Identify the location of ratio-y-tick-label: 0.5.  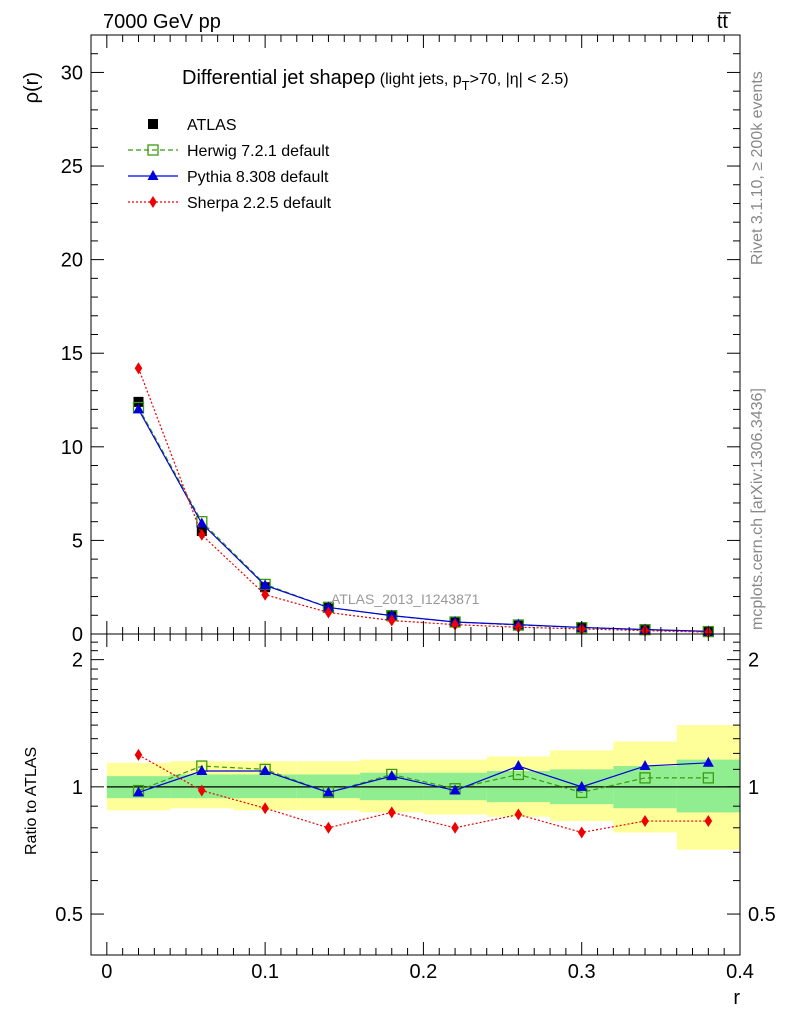
(69, 915).